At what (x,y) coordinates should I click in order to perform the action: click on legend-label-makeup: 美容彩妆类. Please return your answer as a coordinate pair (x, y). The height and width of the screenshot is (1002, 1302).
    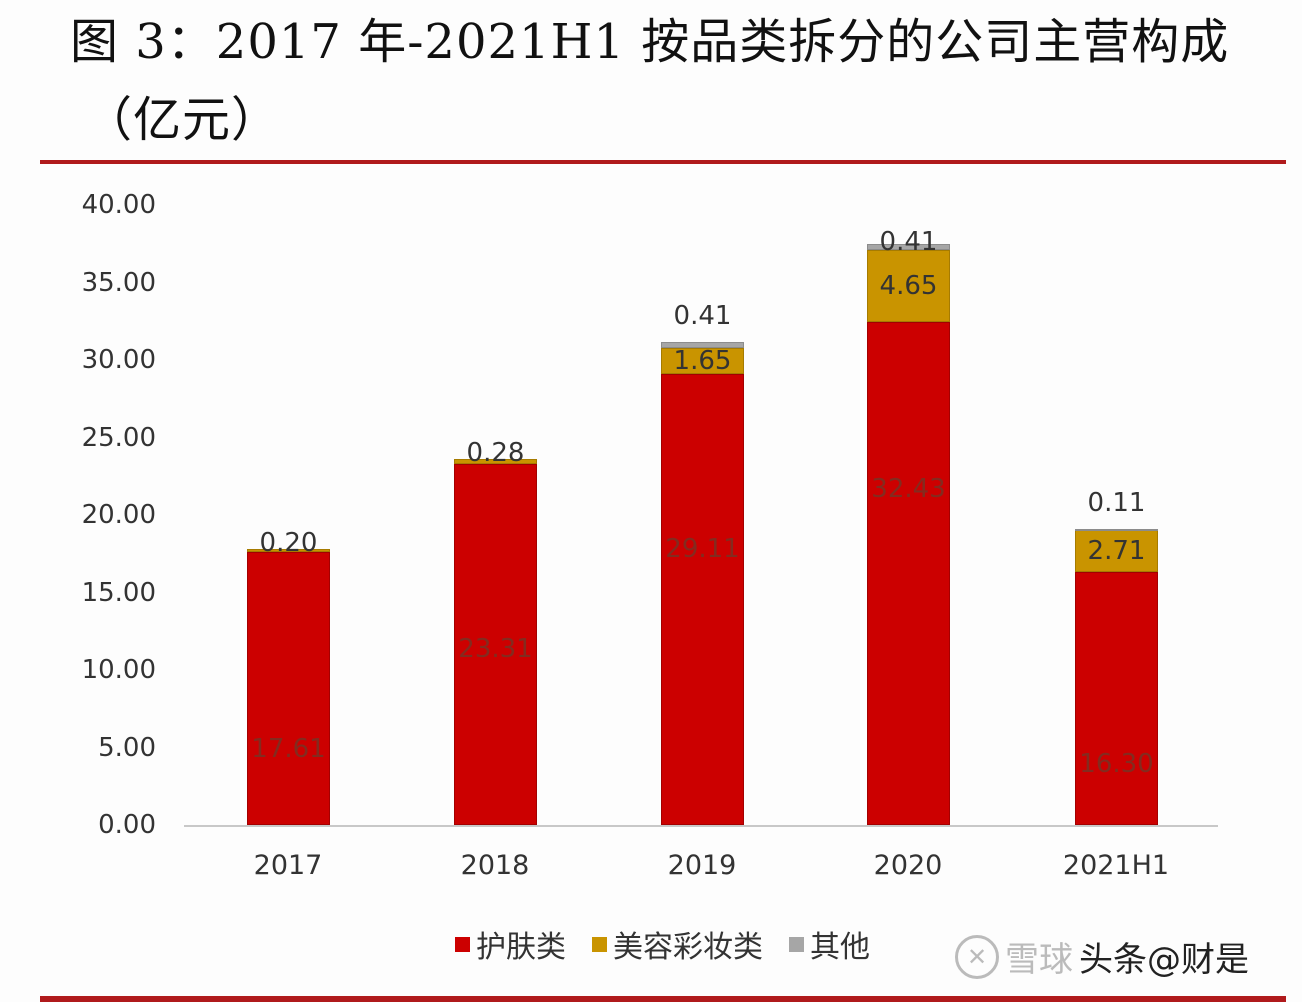
    Looking at the image, I should click on (688, 947).